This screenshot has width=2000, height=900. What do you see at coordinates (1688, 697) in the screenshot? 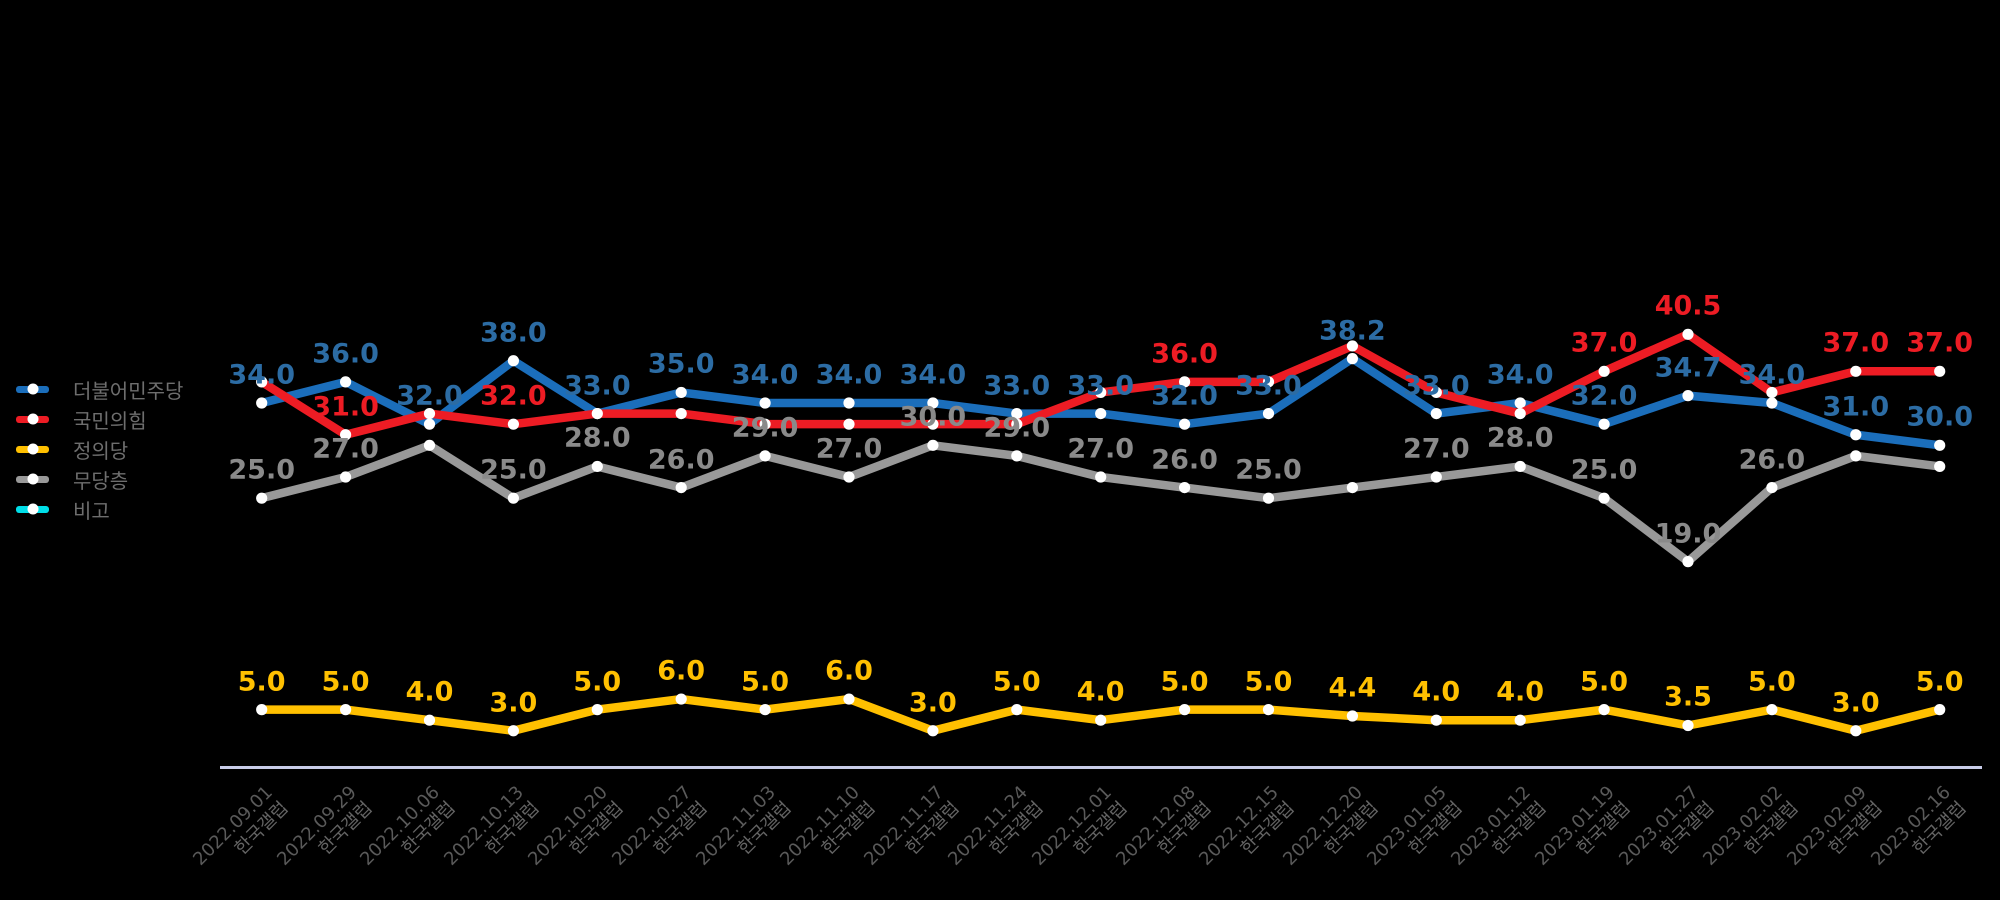
I see `value-label: 3.5` at bounding box center [1688, 697].